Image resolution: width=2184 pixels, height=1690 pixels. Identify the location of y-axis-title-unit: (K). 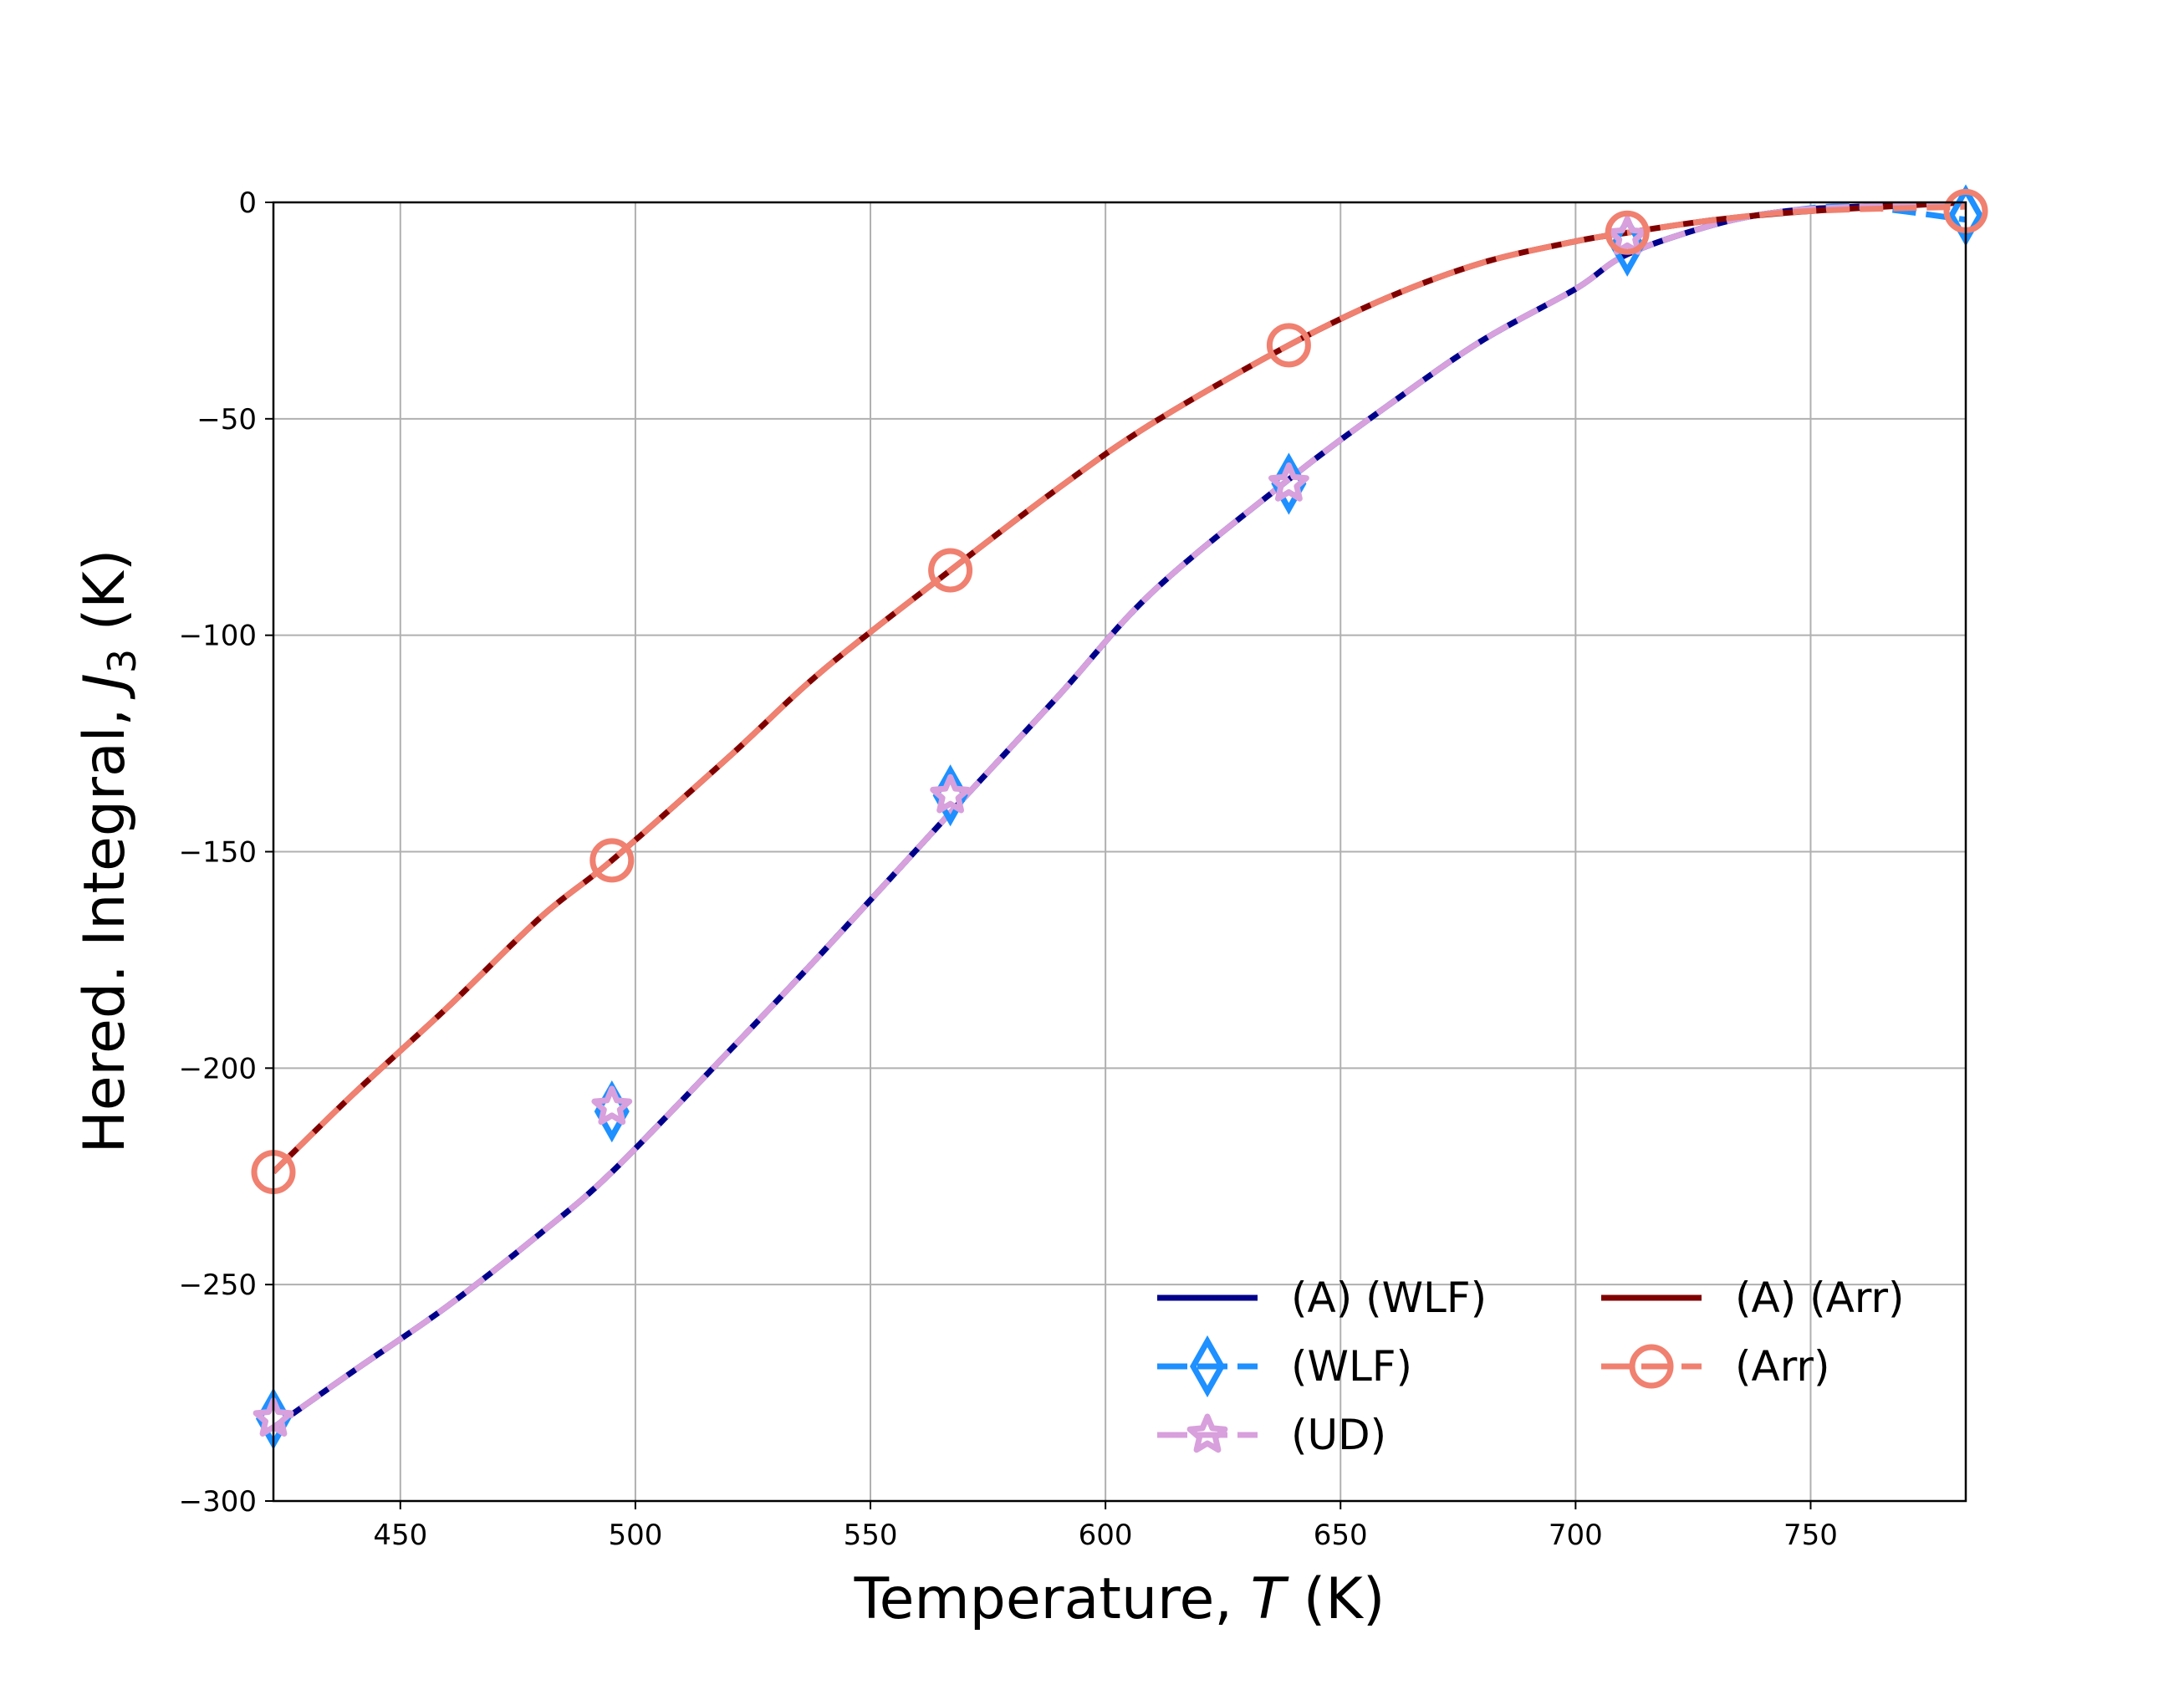
(105, 599).